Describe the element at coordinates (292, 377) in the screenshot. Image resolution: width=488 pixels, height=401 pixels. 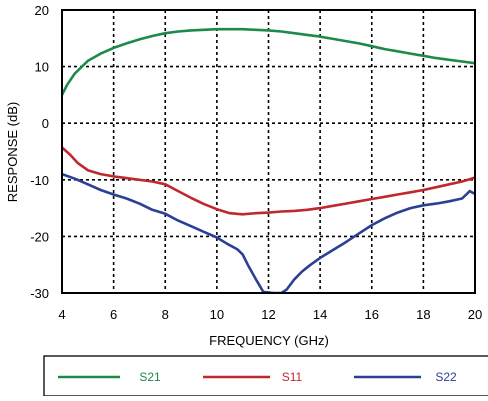
I see `legend-label-s11: S11` at that location.